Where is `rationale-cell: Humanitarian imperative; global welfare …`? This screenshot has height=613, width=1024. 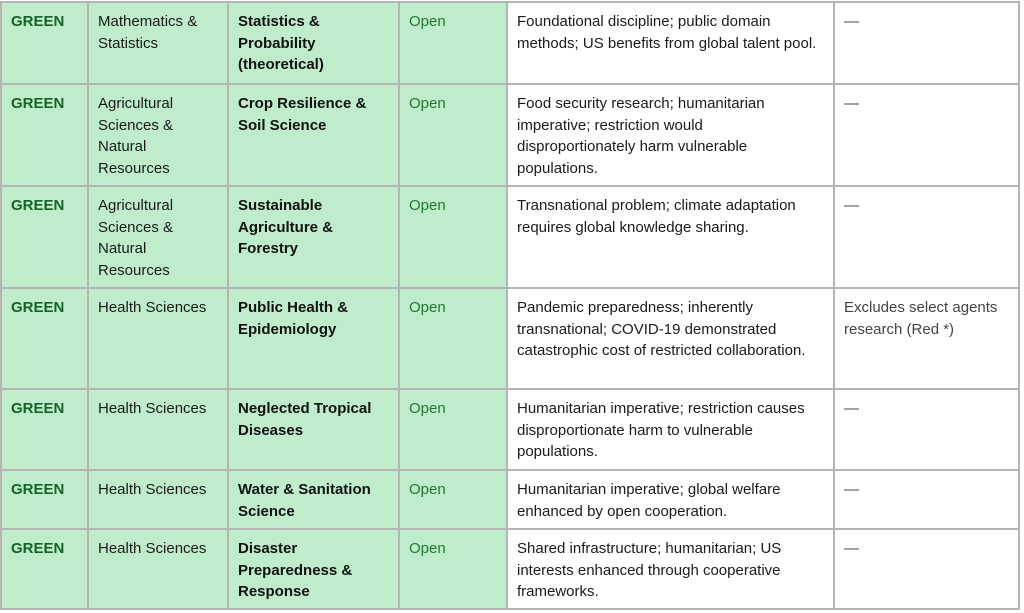
rationale-cell: Humanitarian imperative; global welfare … is located at coordinates (670, 499).